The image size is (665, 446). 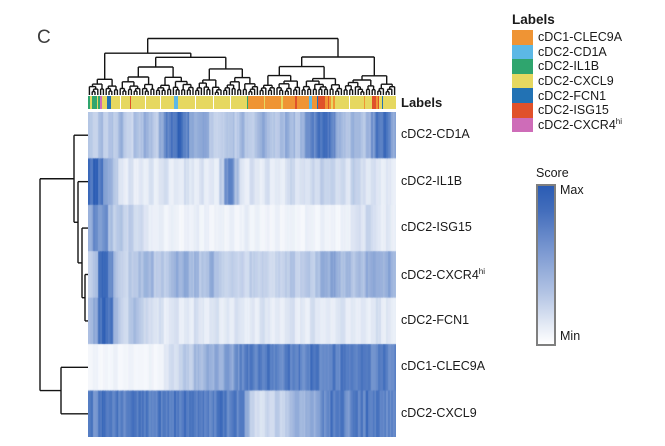 What do you see at coordinates (443, 274) in the screenshot?
I see `row-label-cDC2-CXCR4: cDC2-CXCR4hi` at bounding box center [443, 274].